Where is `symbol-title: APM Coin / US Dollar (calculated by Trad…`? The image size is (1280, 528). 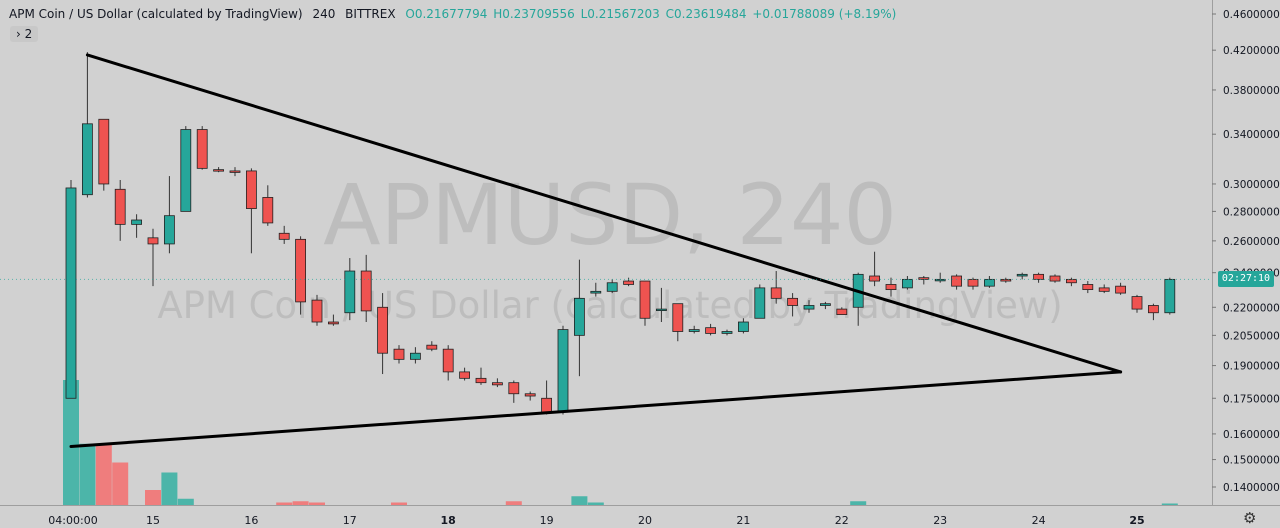 symbol-title: APM Coin / US Dollar (calculated by Trad… is located at coordinates (156, 14).